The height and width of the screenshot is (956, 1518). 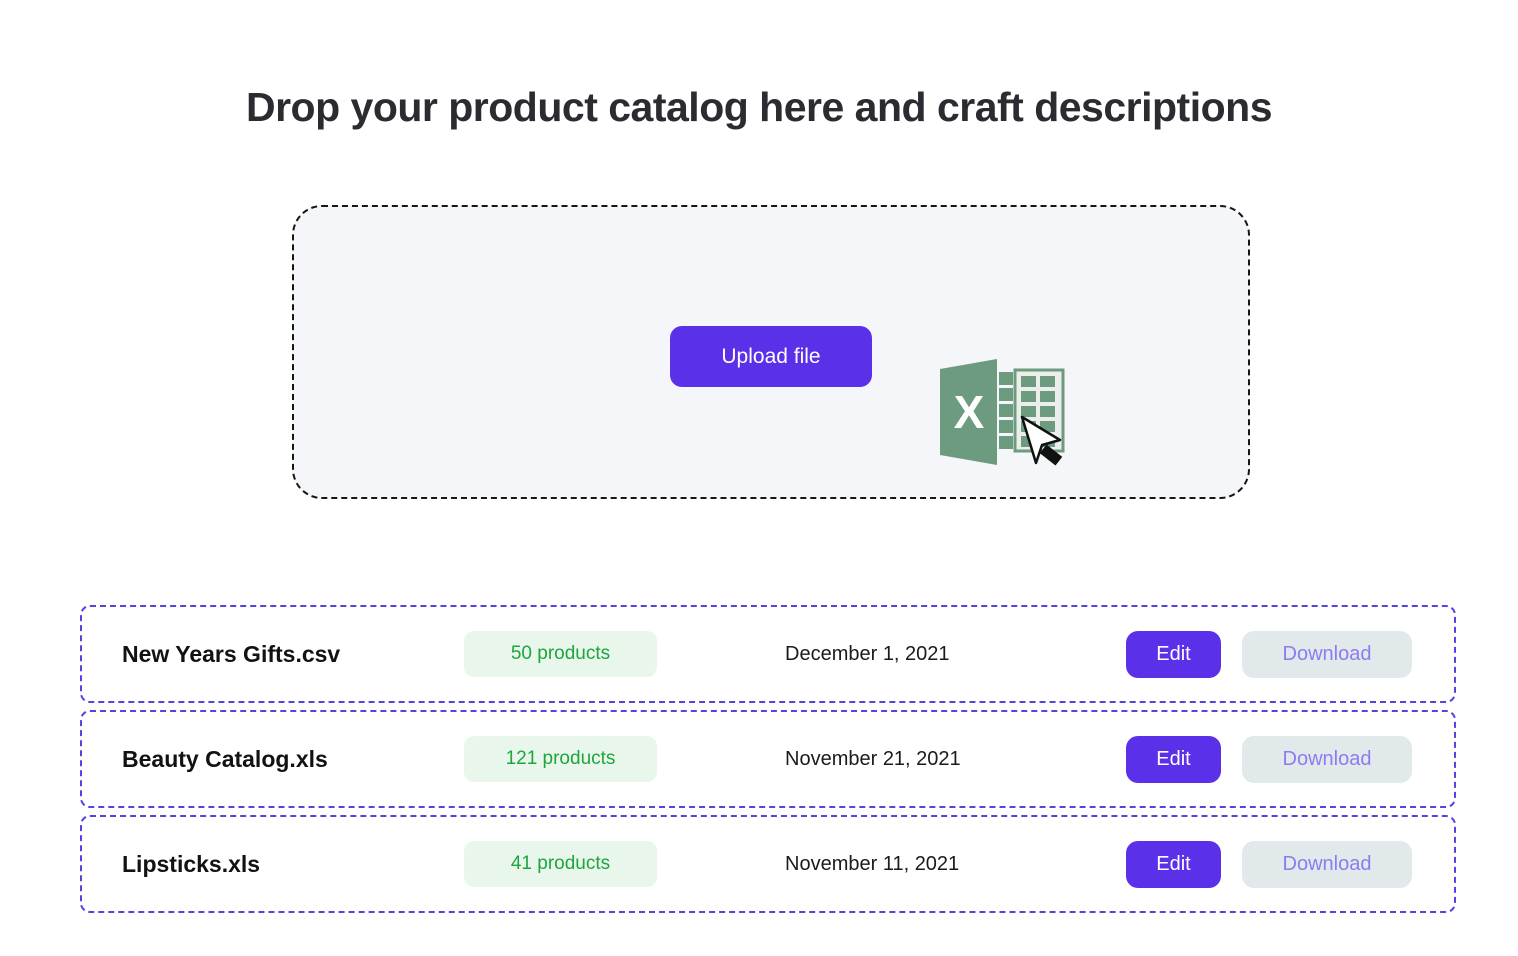 I want to click on products-count-badge: 41 products, so click(x=560, y=864).